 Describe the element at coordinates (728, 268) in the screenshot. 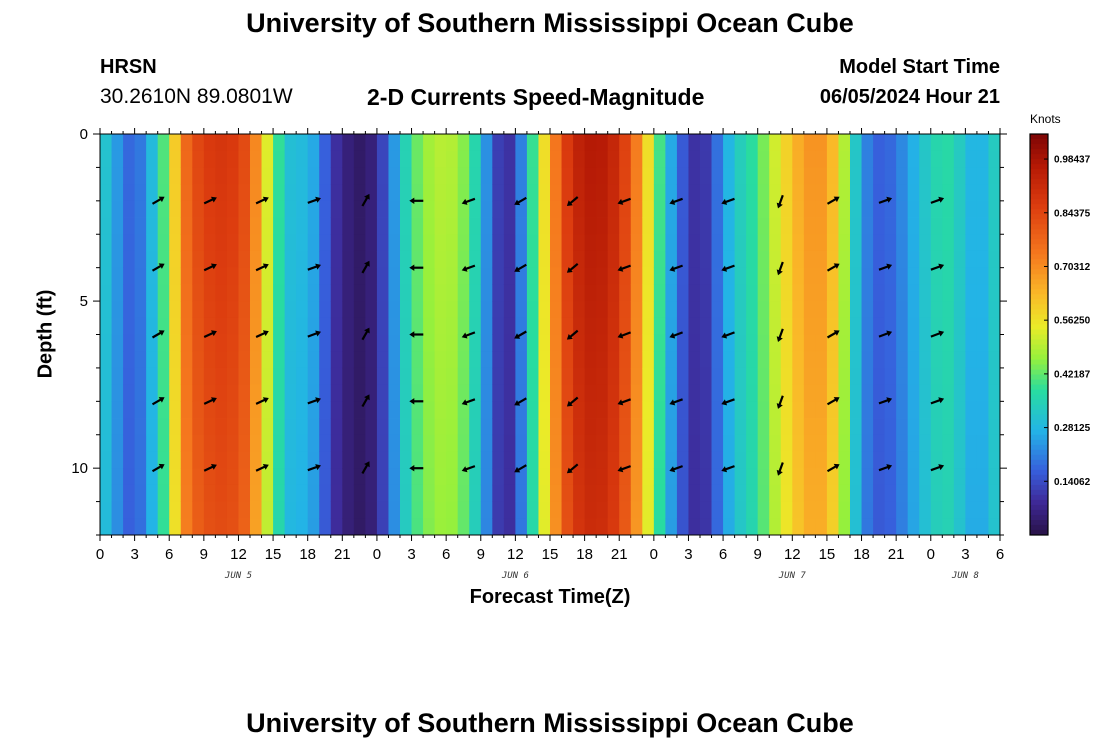

I see `current-arrow` at that location.